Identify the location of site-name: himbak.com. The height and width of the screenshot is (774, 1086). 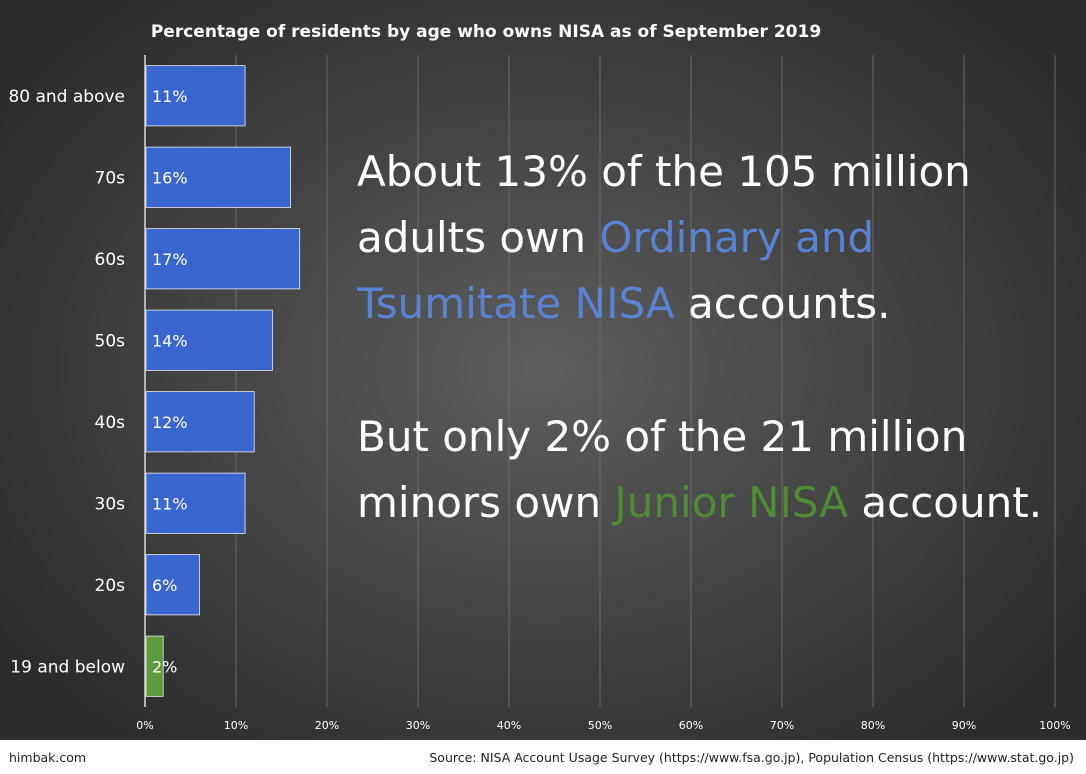
(48, 757).